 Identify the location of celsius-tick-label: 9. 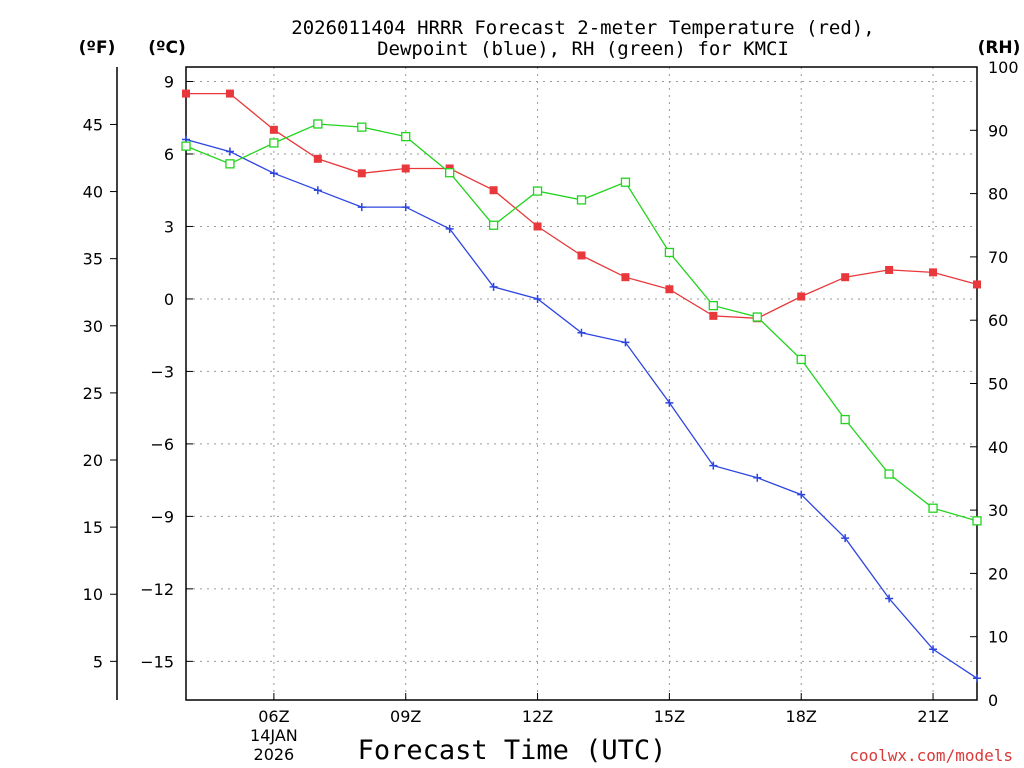
(169, 81).